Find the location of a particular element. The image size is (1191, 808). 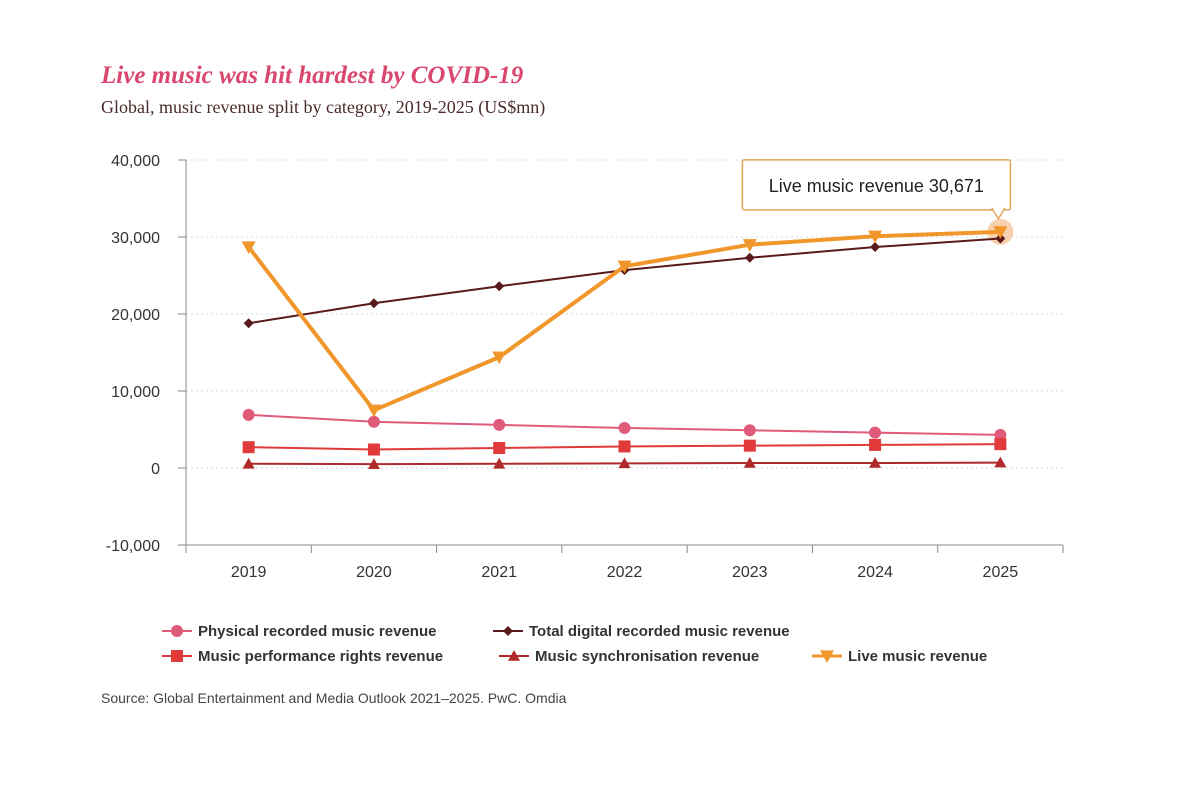

y-tick-label: 20,000 is located at coordinates (135, 315).